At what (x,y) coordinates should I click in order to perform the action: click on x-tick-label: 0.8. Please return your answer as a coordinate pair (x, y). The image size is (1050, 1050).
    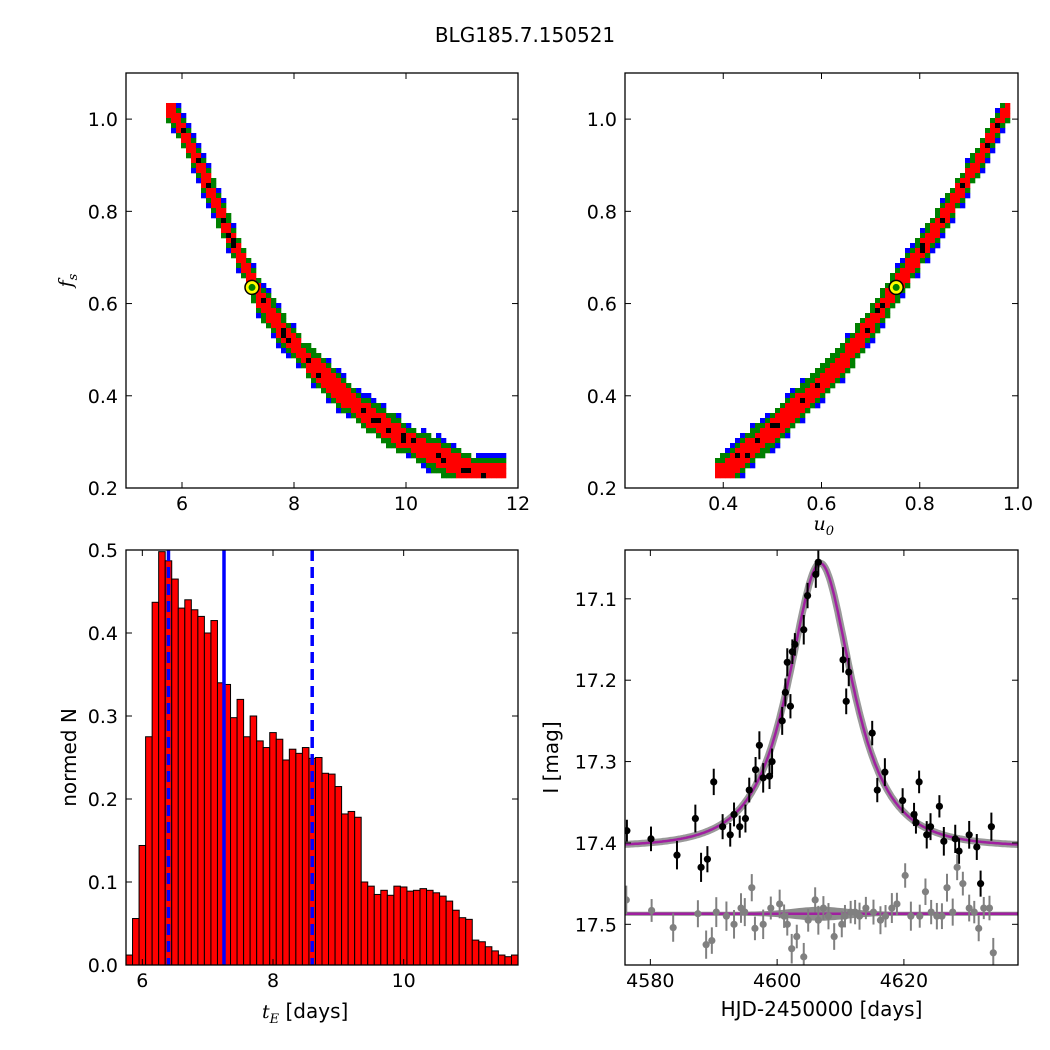
    Looking at the image, I should click on (920, 504).